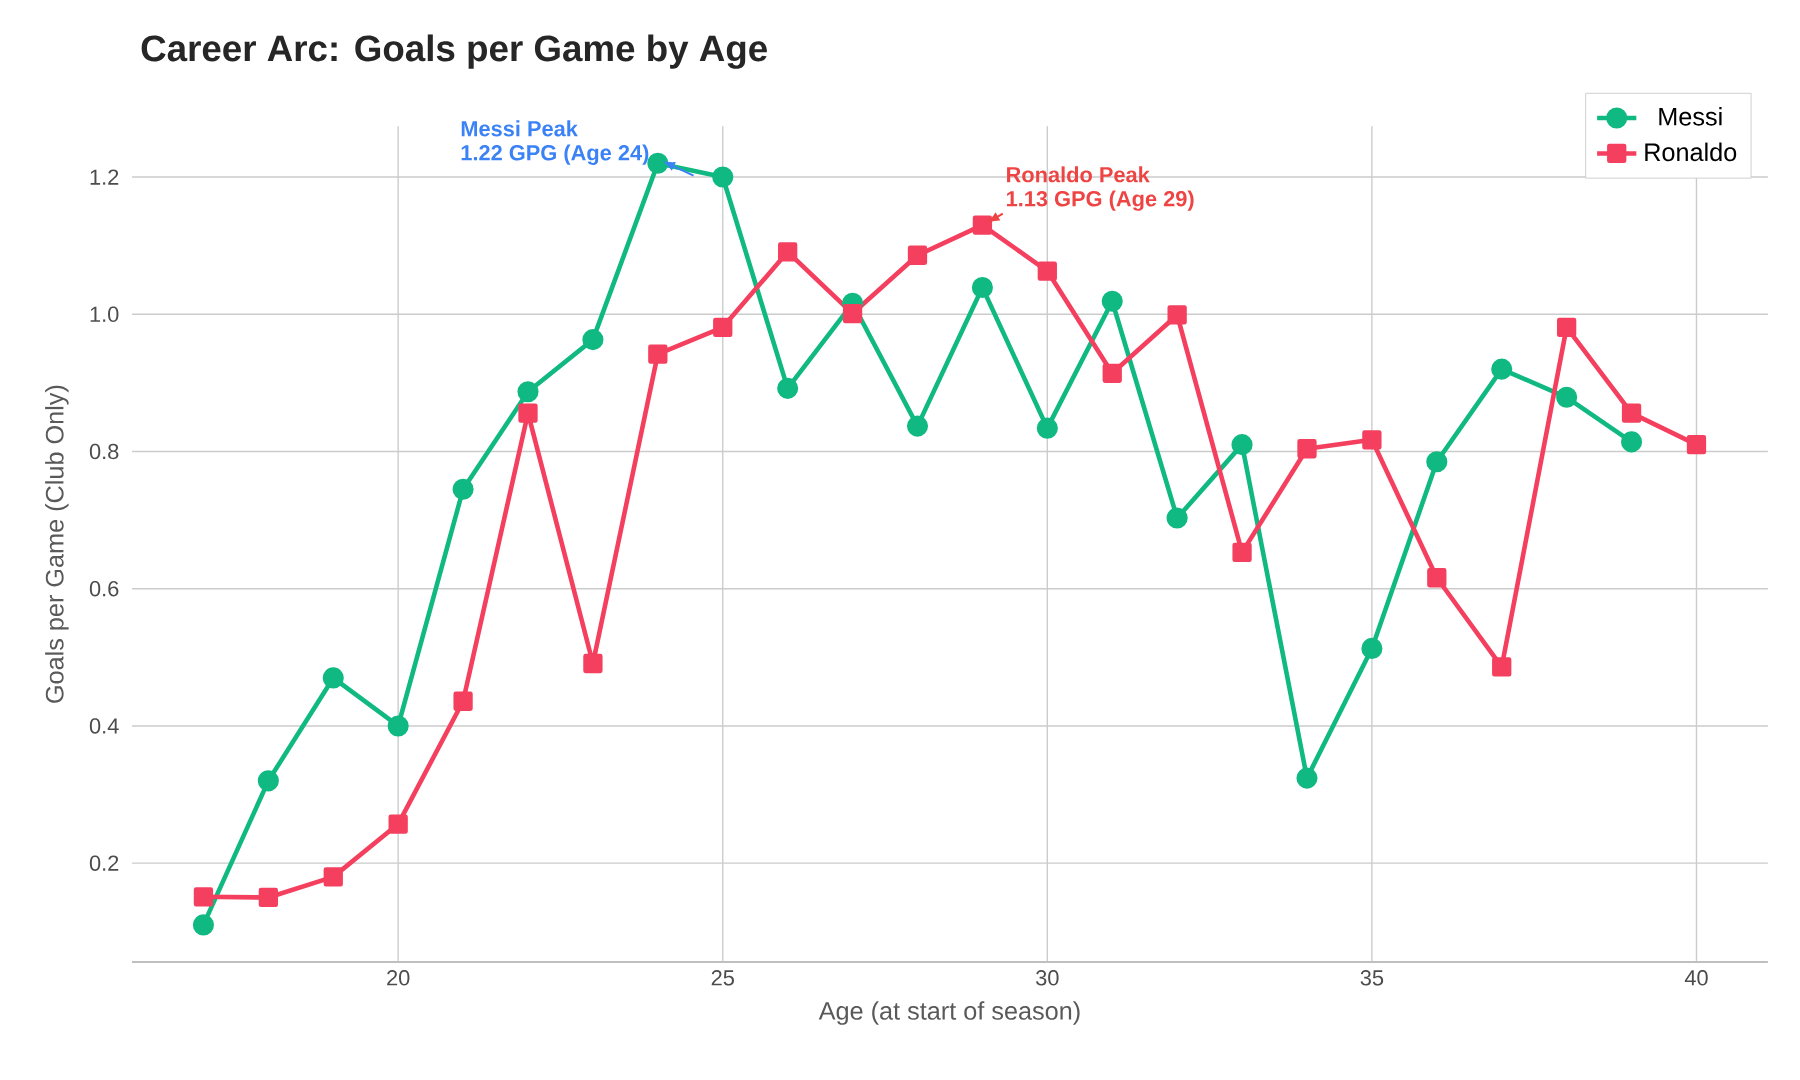  I want to click on x-tick-label: 25, so click(722, 977).